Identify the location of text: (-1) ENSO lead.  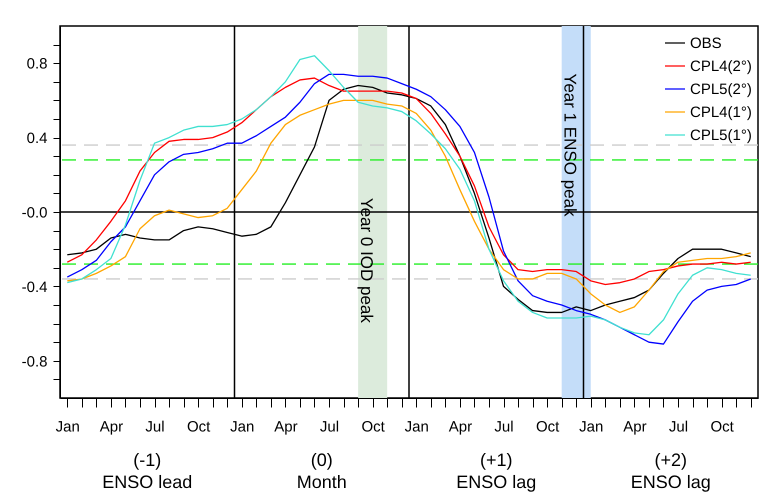
(147, 471).